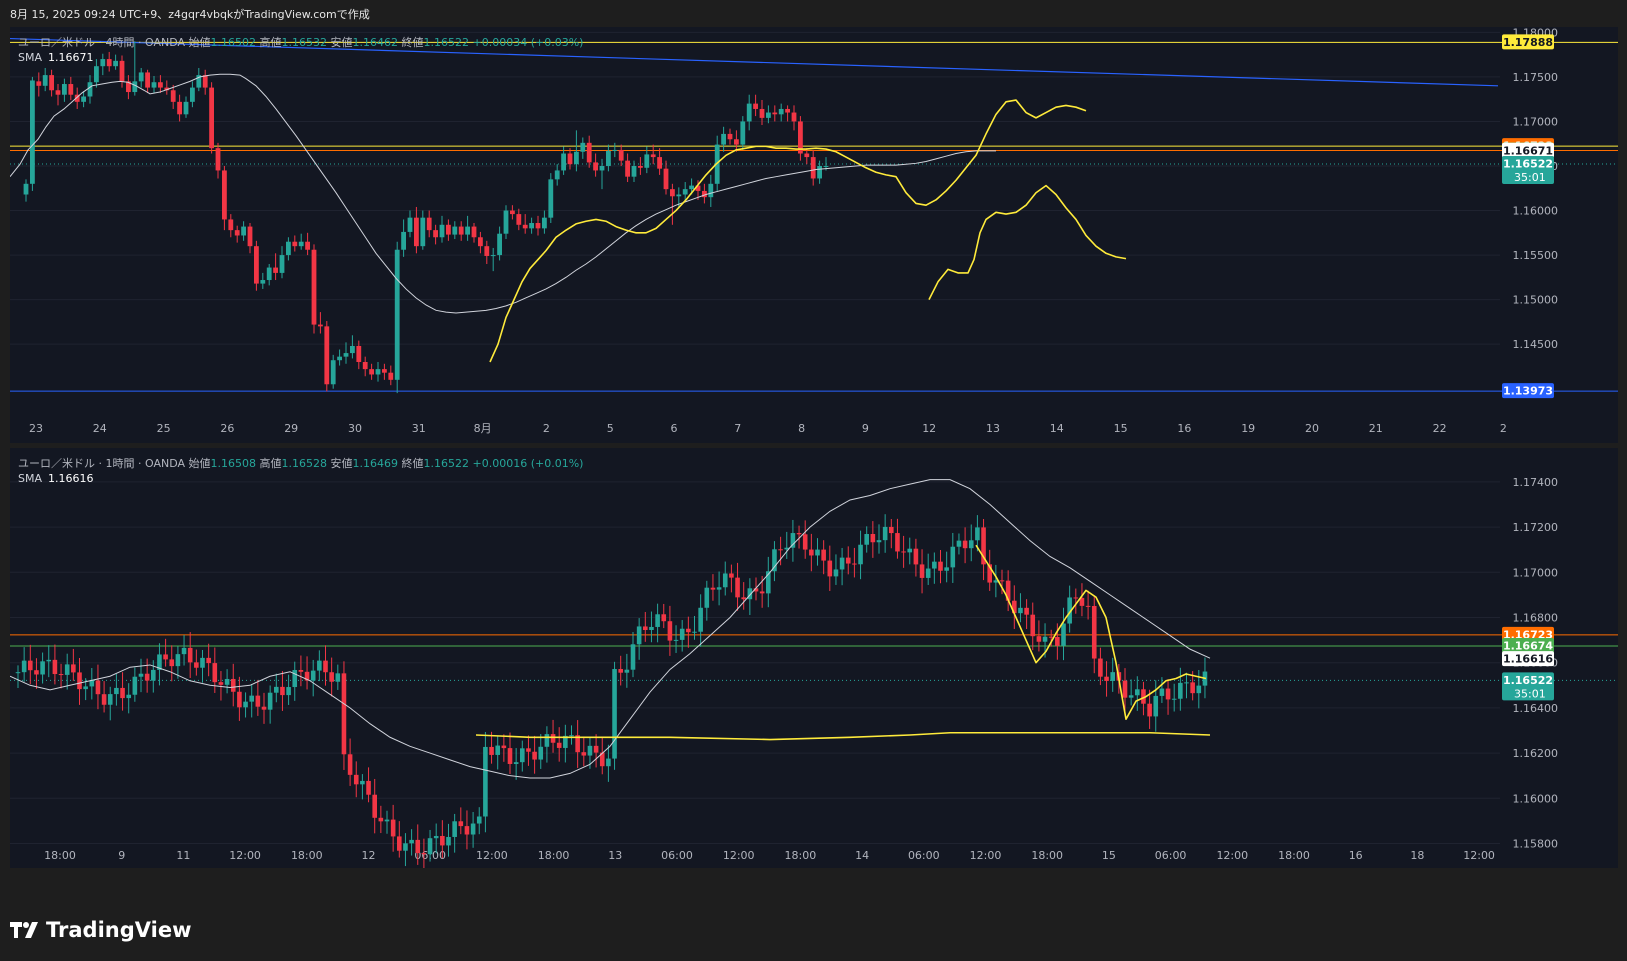  What do you see at coordinates (1530, 693) in the screenshot?
I see `countdown-label: 35:01` at bounding box center [1530, 693].